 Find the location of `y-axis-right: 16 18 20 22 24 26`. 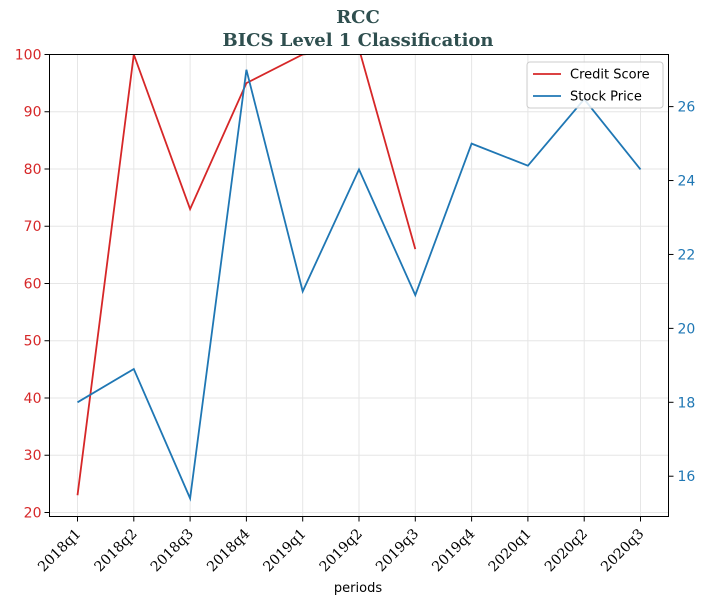

y-axis-right: 16 18 20 22 24 26 is located at coordinates (682, 292).